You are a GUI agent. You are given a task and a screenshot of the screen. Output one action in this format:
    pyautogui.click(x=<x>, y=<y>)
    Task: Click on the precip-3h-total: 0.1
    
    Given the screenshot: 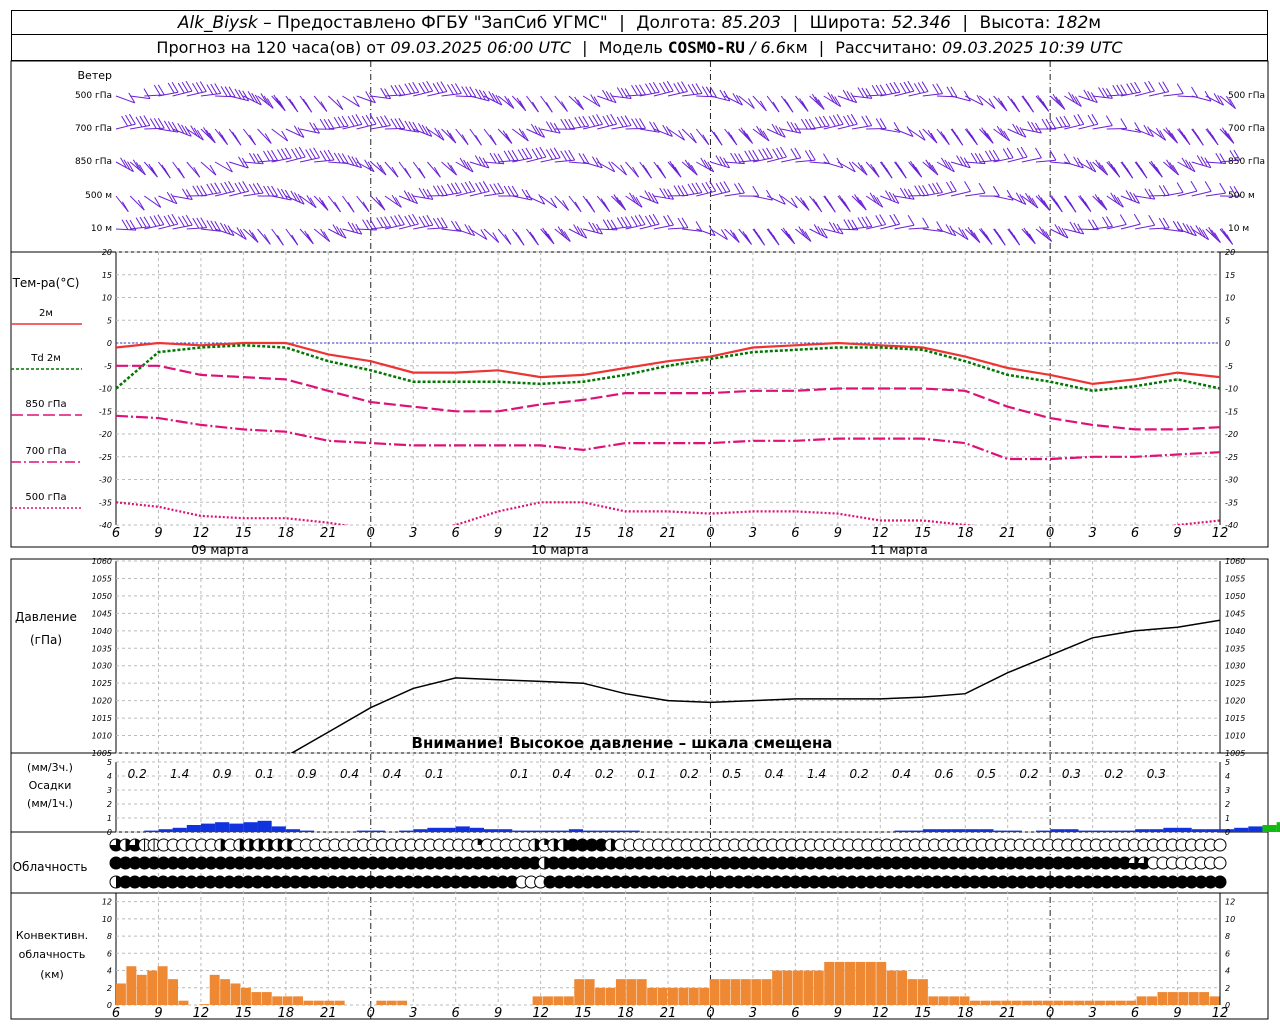 What is the action you would take?
    pyautogui.click(x=519, y=774)
    